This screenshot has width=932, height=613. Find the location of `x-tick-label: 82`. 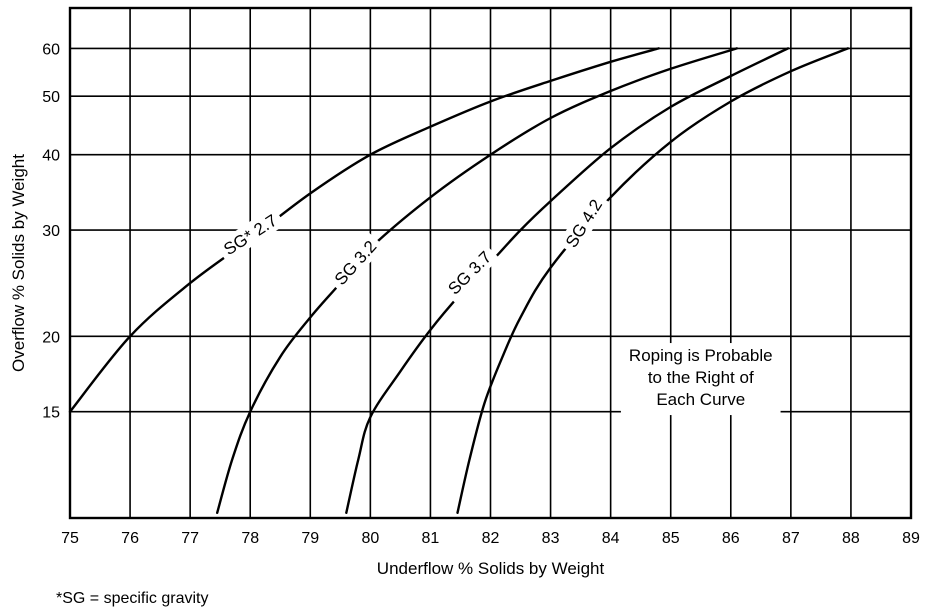

x-tick-label: 82 is located at coordinates (491, 538).